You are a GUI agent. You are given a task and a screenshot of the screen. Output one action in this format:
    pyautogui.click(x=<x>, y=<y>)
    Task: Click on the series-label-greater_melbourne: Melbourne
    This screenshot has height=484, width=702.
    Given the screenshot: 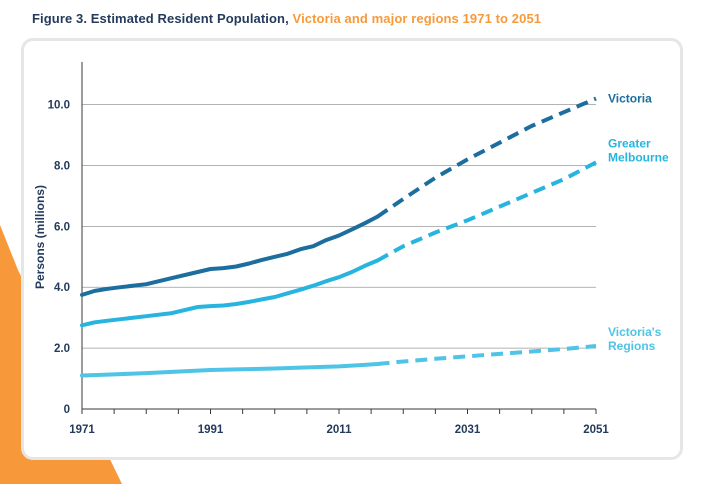 What is the action you would take?
    pyautogui.click(x=638, y=157)
    